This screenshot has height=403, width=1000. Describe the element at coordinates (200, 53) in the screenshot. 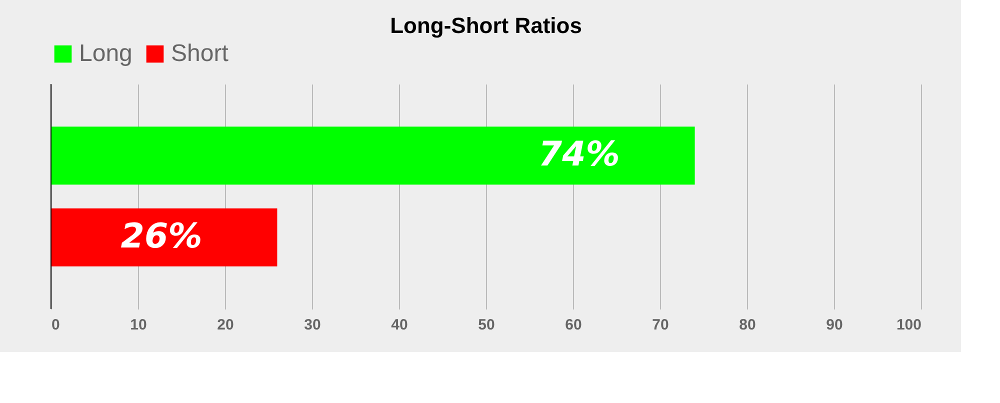

I see `legend-label: Short` at that location.